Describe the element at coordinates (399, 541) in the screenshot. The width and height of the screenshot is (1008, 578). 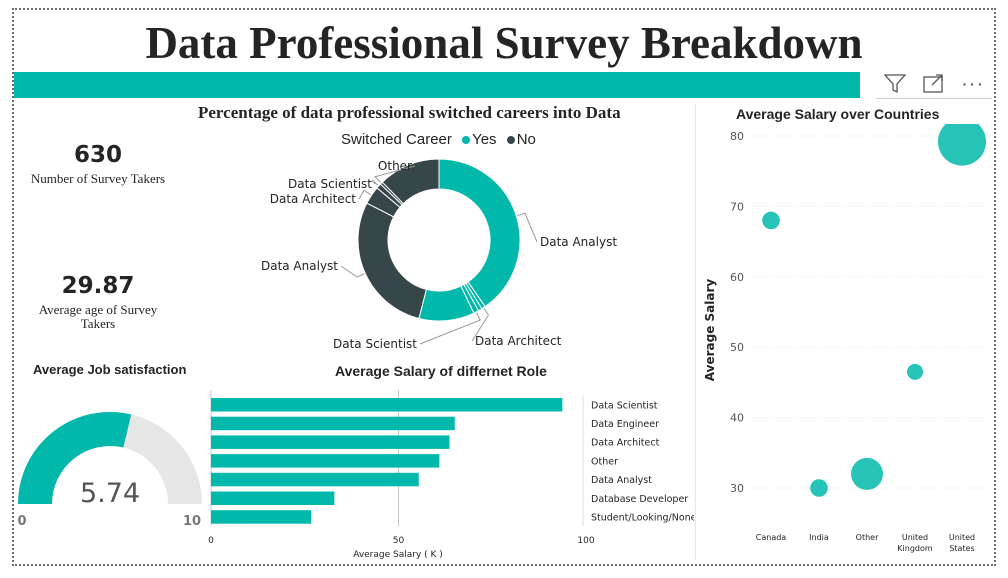
I see `bar-x-tick-label: 50` at that location.